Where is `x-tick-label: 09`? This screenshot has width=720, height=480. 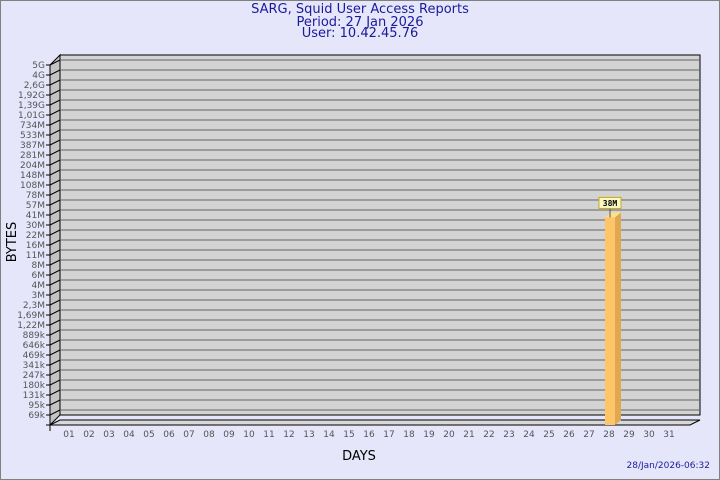 x-tick-label: 09 is located at coordinates (229, 435).